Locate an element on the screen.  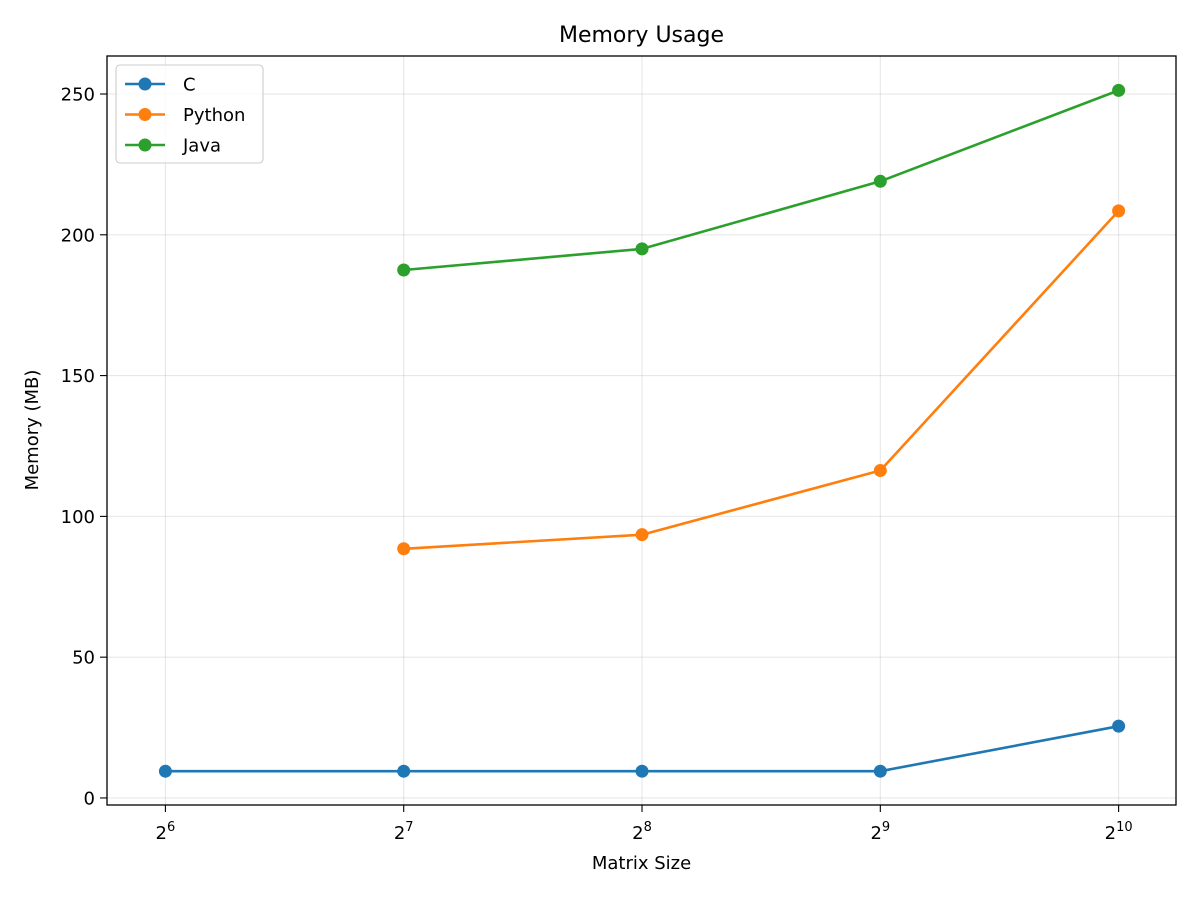
legend-marker-c is located at coordinates (145, 84).